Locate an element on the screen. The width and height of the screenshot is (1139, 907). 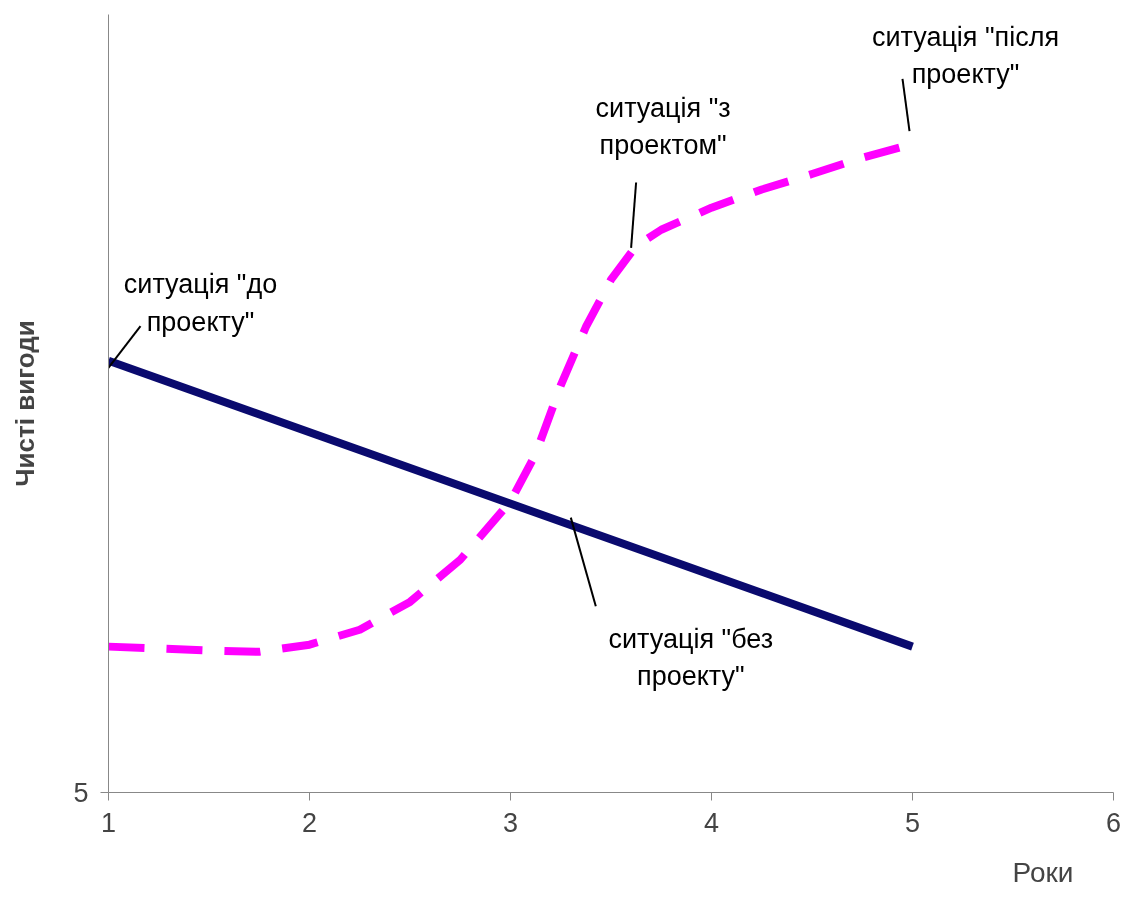
x-tick-label: 5 is located at coordinates (912, 822).